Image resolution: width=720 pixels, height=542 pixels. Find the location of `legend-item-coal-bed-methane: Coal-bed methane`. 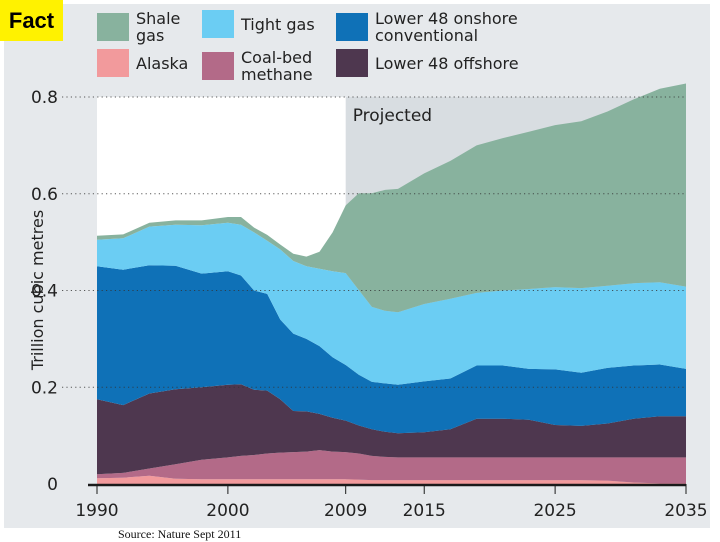

legend-item-coal-bed-methane: Coal-bed methane is located at coordinates (257, 66).